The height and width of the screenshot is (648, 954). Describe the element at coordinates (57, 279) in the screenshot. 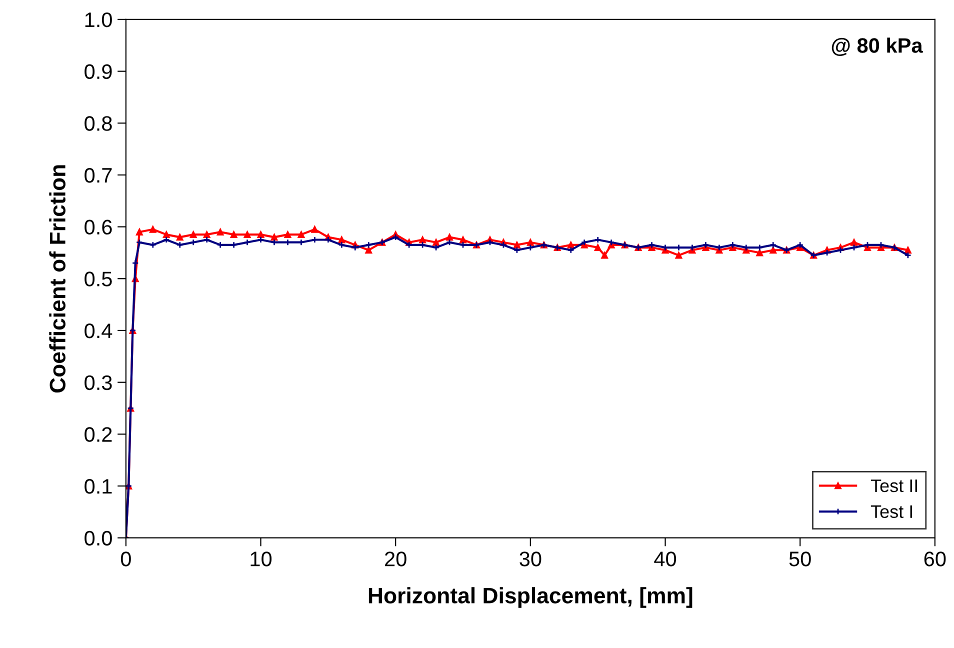

I see `y-axis-title: Coefficient of Friction` at that location.